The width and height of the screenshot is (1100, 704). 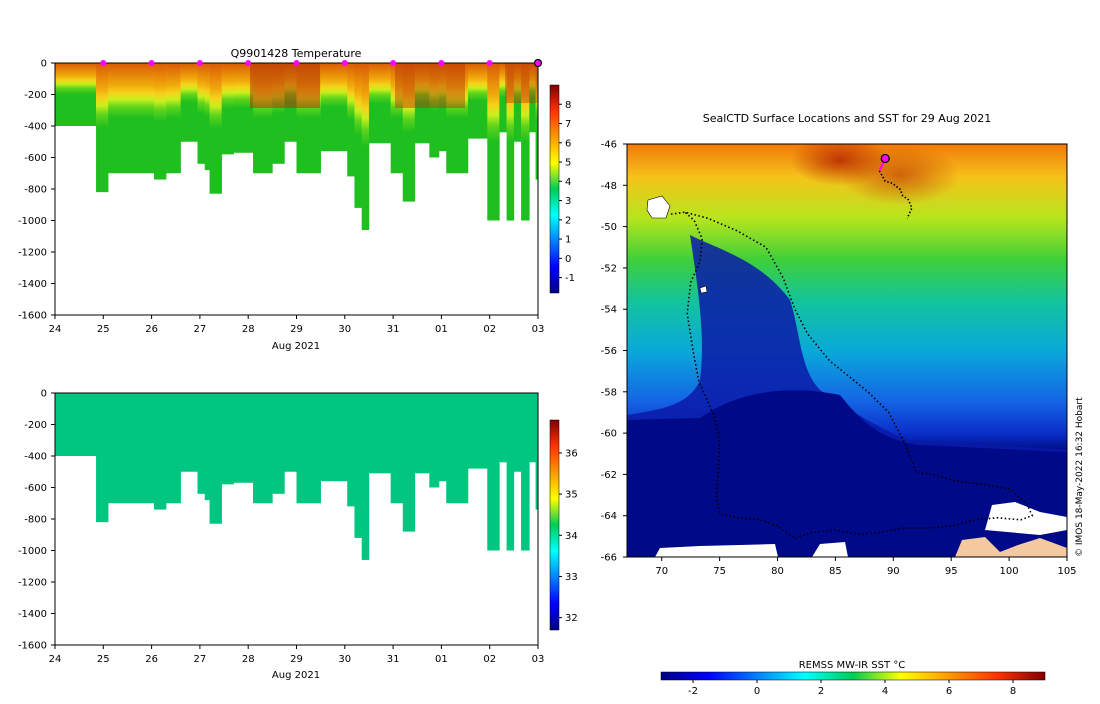 I want to click on x-tick-label: 24, so click(x=55, y=329).